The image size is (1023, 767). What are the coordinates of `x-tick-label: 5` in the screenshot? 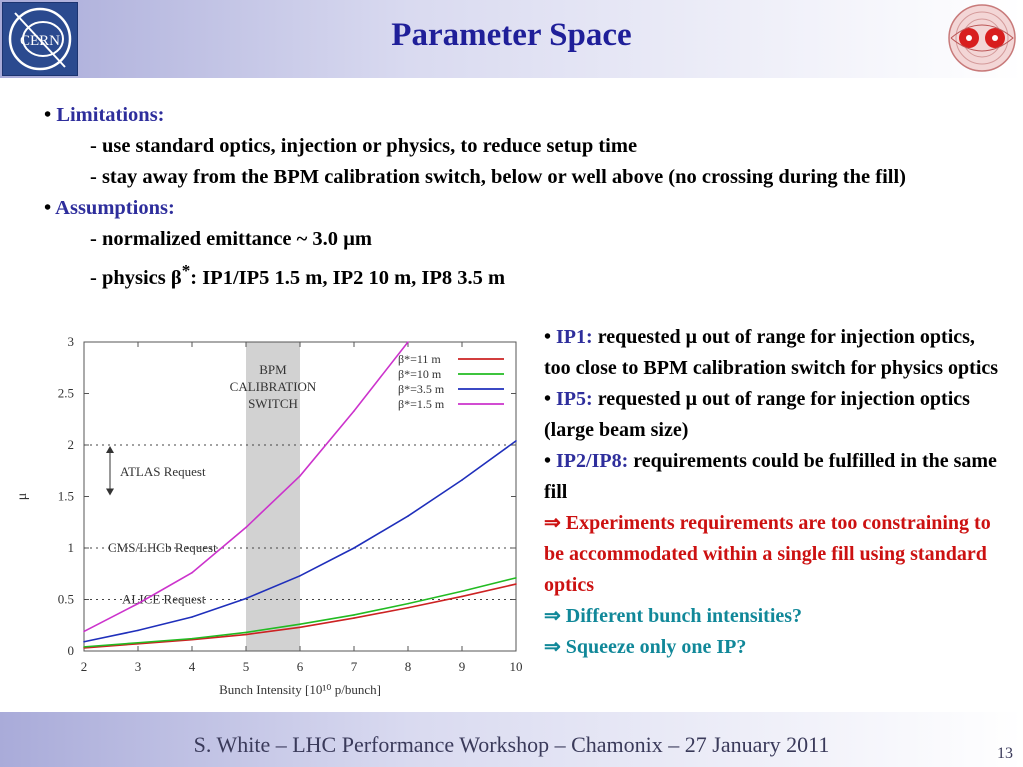 It's located at (246, 666).